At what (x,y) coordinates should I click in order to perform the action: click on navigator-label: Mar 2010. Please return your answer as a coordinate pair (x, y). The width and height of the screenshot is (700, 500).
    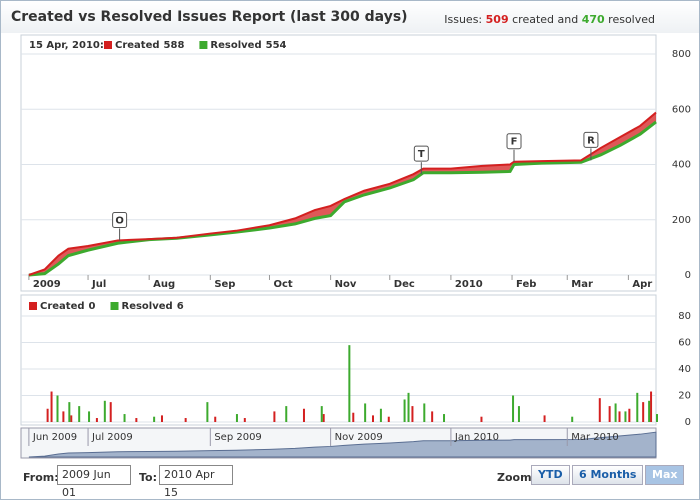
    Looking at the image, I should click on (595, 437).